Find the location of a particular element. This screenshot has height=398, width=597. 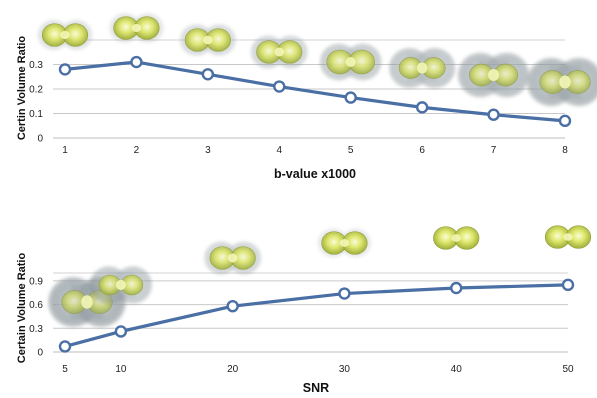

x-axis-label: b-value x1000 is located at coordinates (315, 174).